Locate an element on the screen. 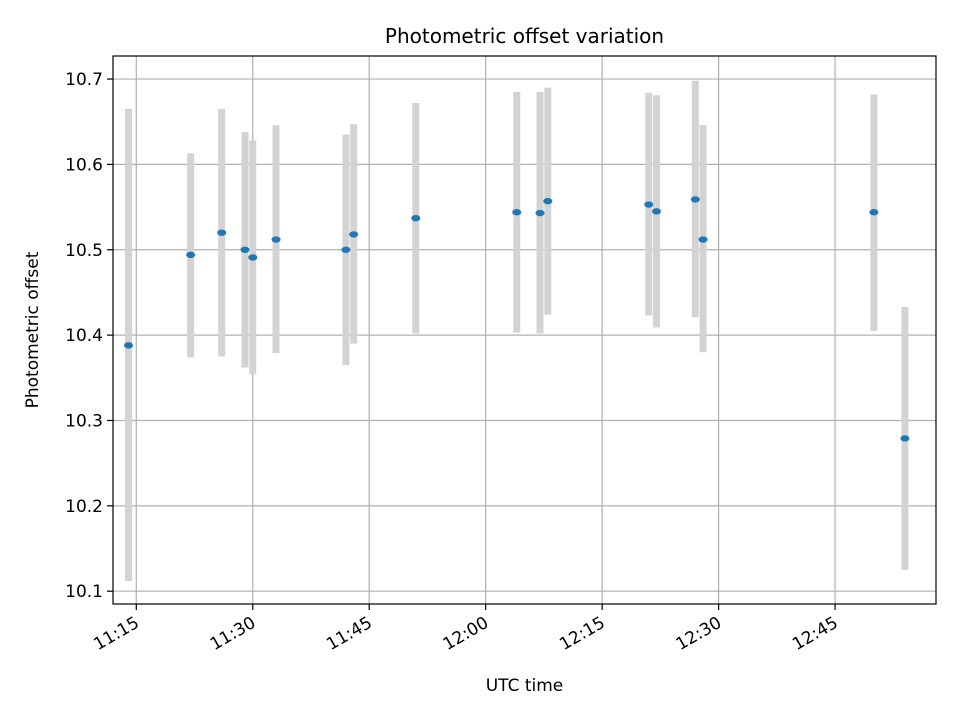 This screenshot has width=960, height=720. y-tick-label: 10.1 is located at coordinates (84, 592).